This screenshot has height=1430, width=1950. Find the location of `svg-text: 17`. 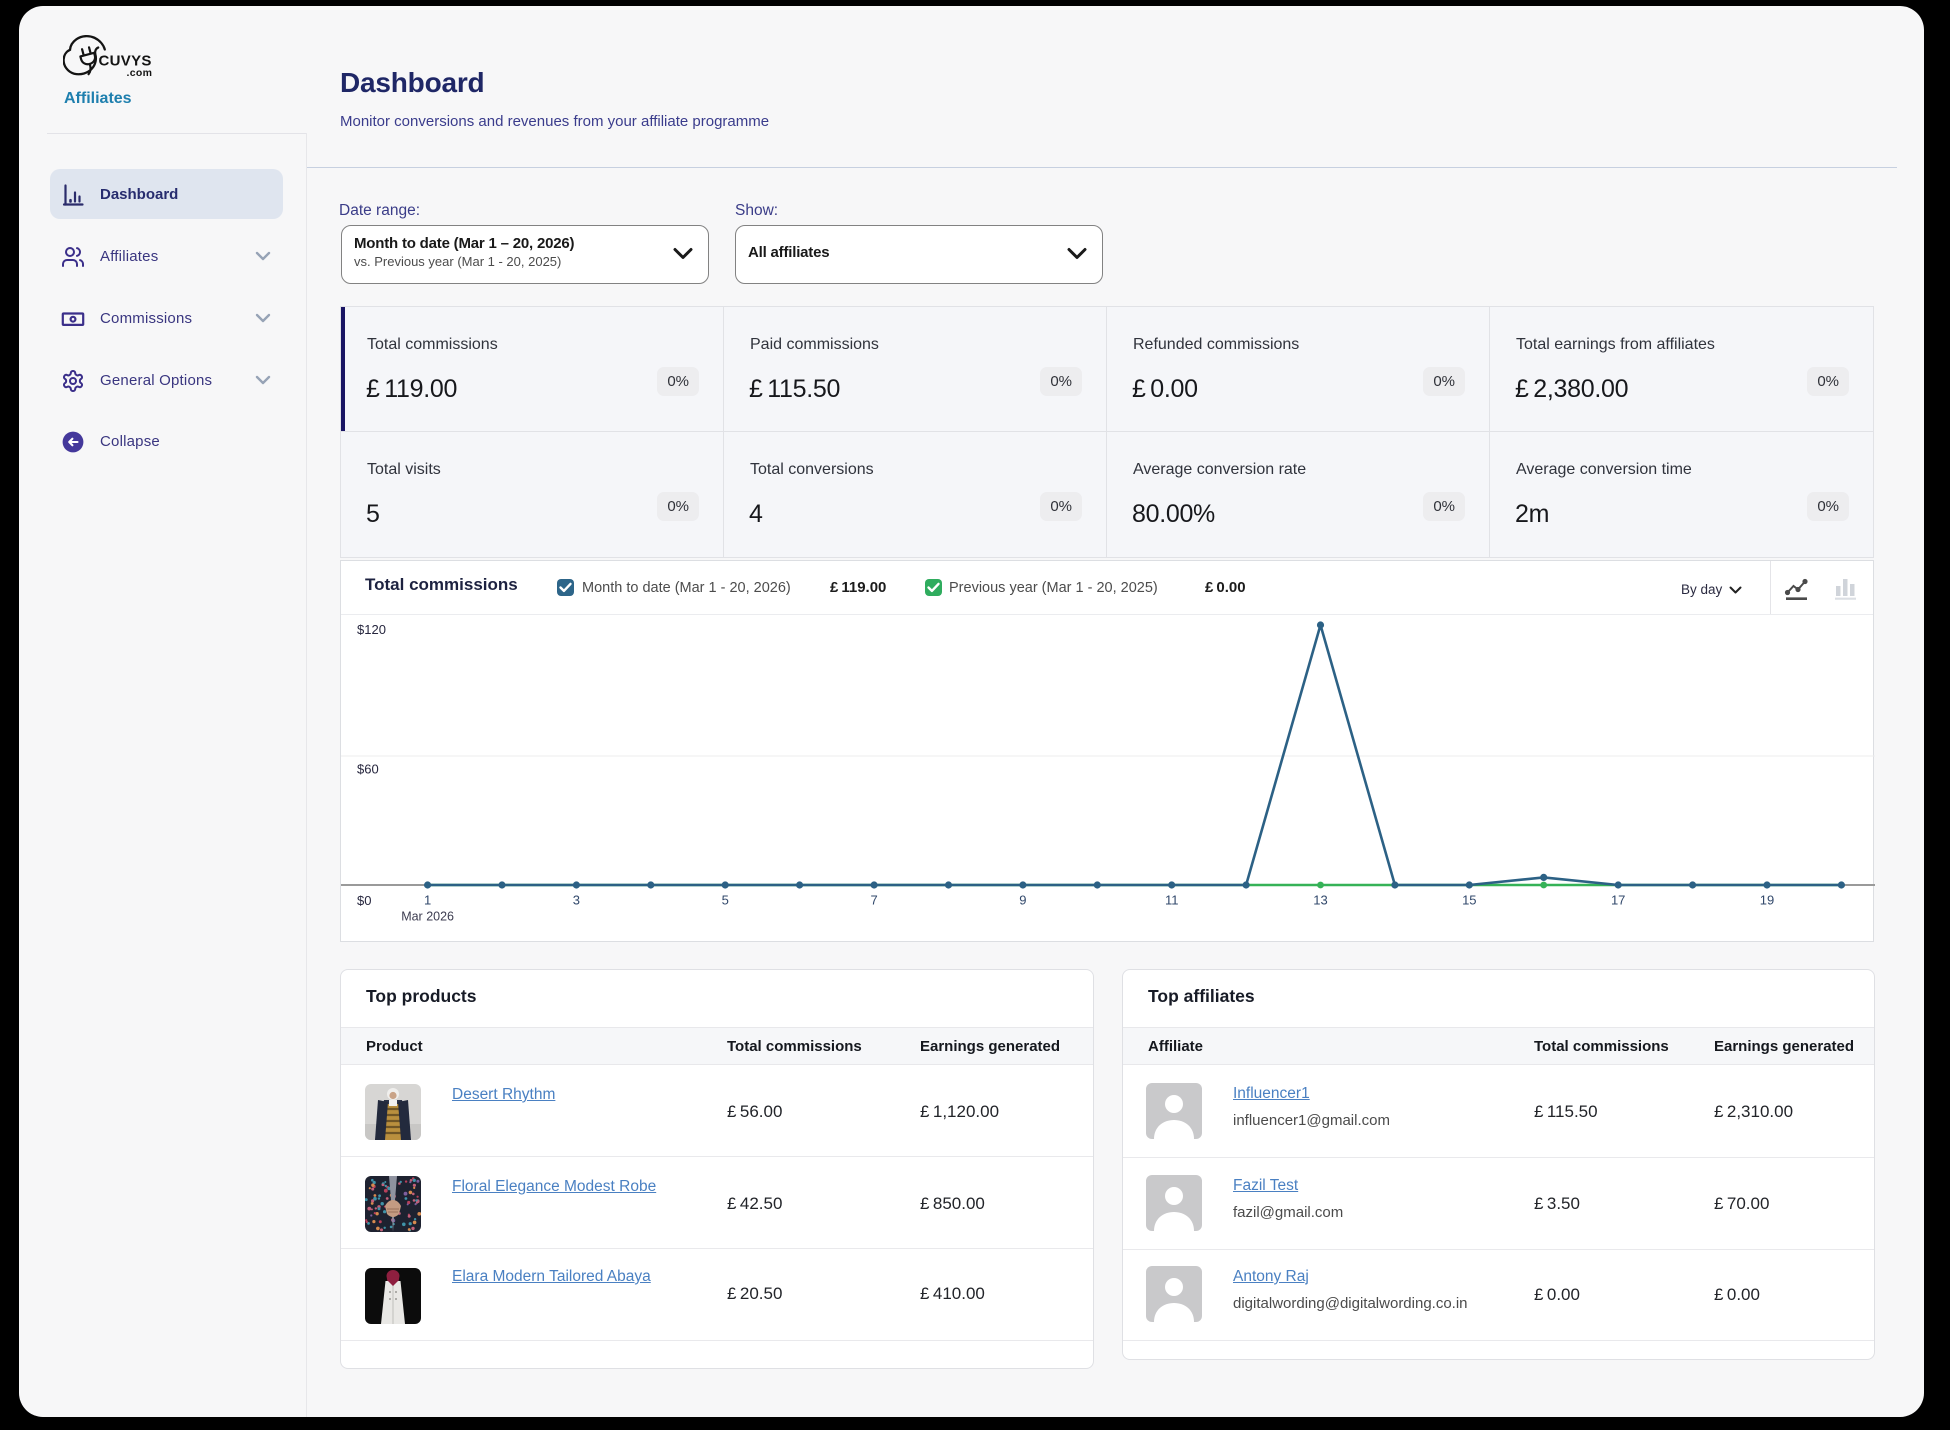

svg-text: 17 is located at coordinates (1618, 900).